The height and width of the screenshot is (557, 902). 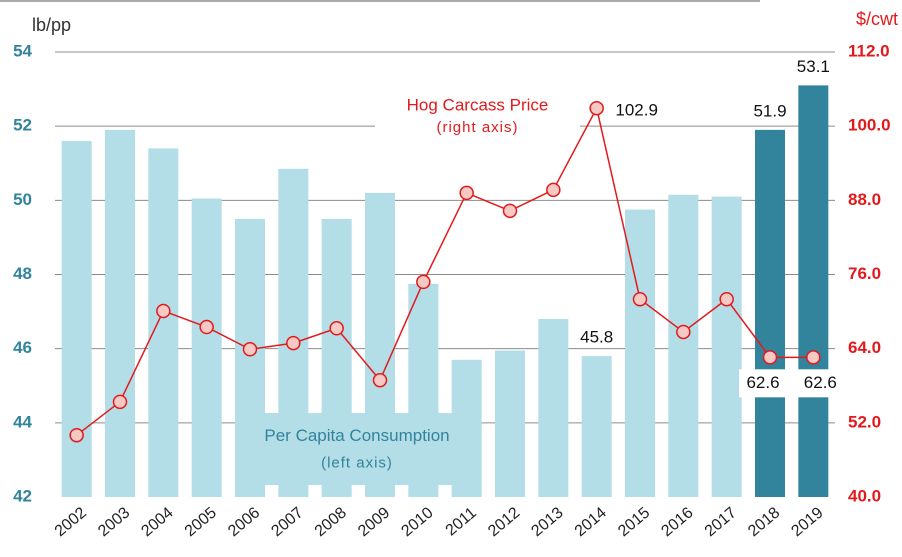 What do you see at coordinates (807, 522) in the screenshot?
I see `x-tick-label: 2019` at bounding box center [807, 522].